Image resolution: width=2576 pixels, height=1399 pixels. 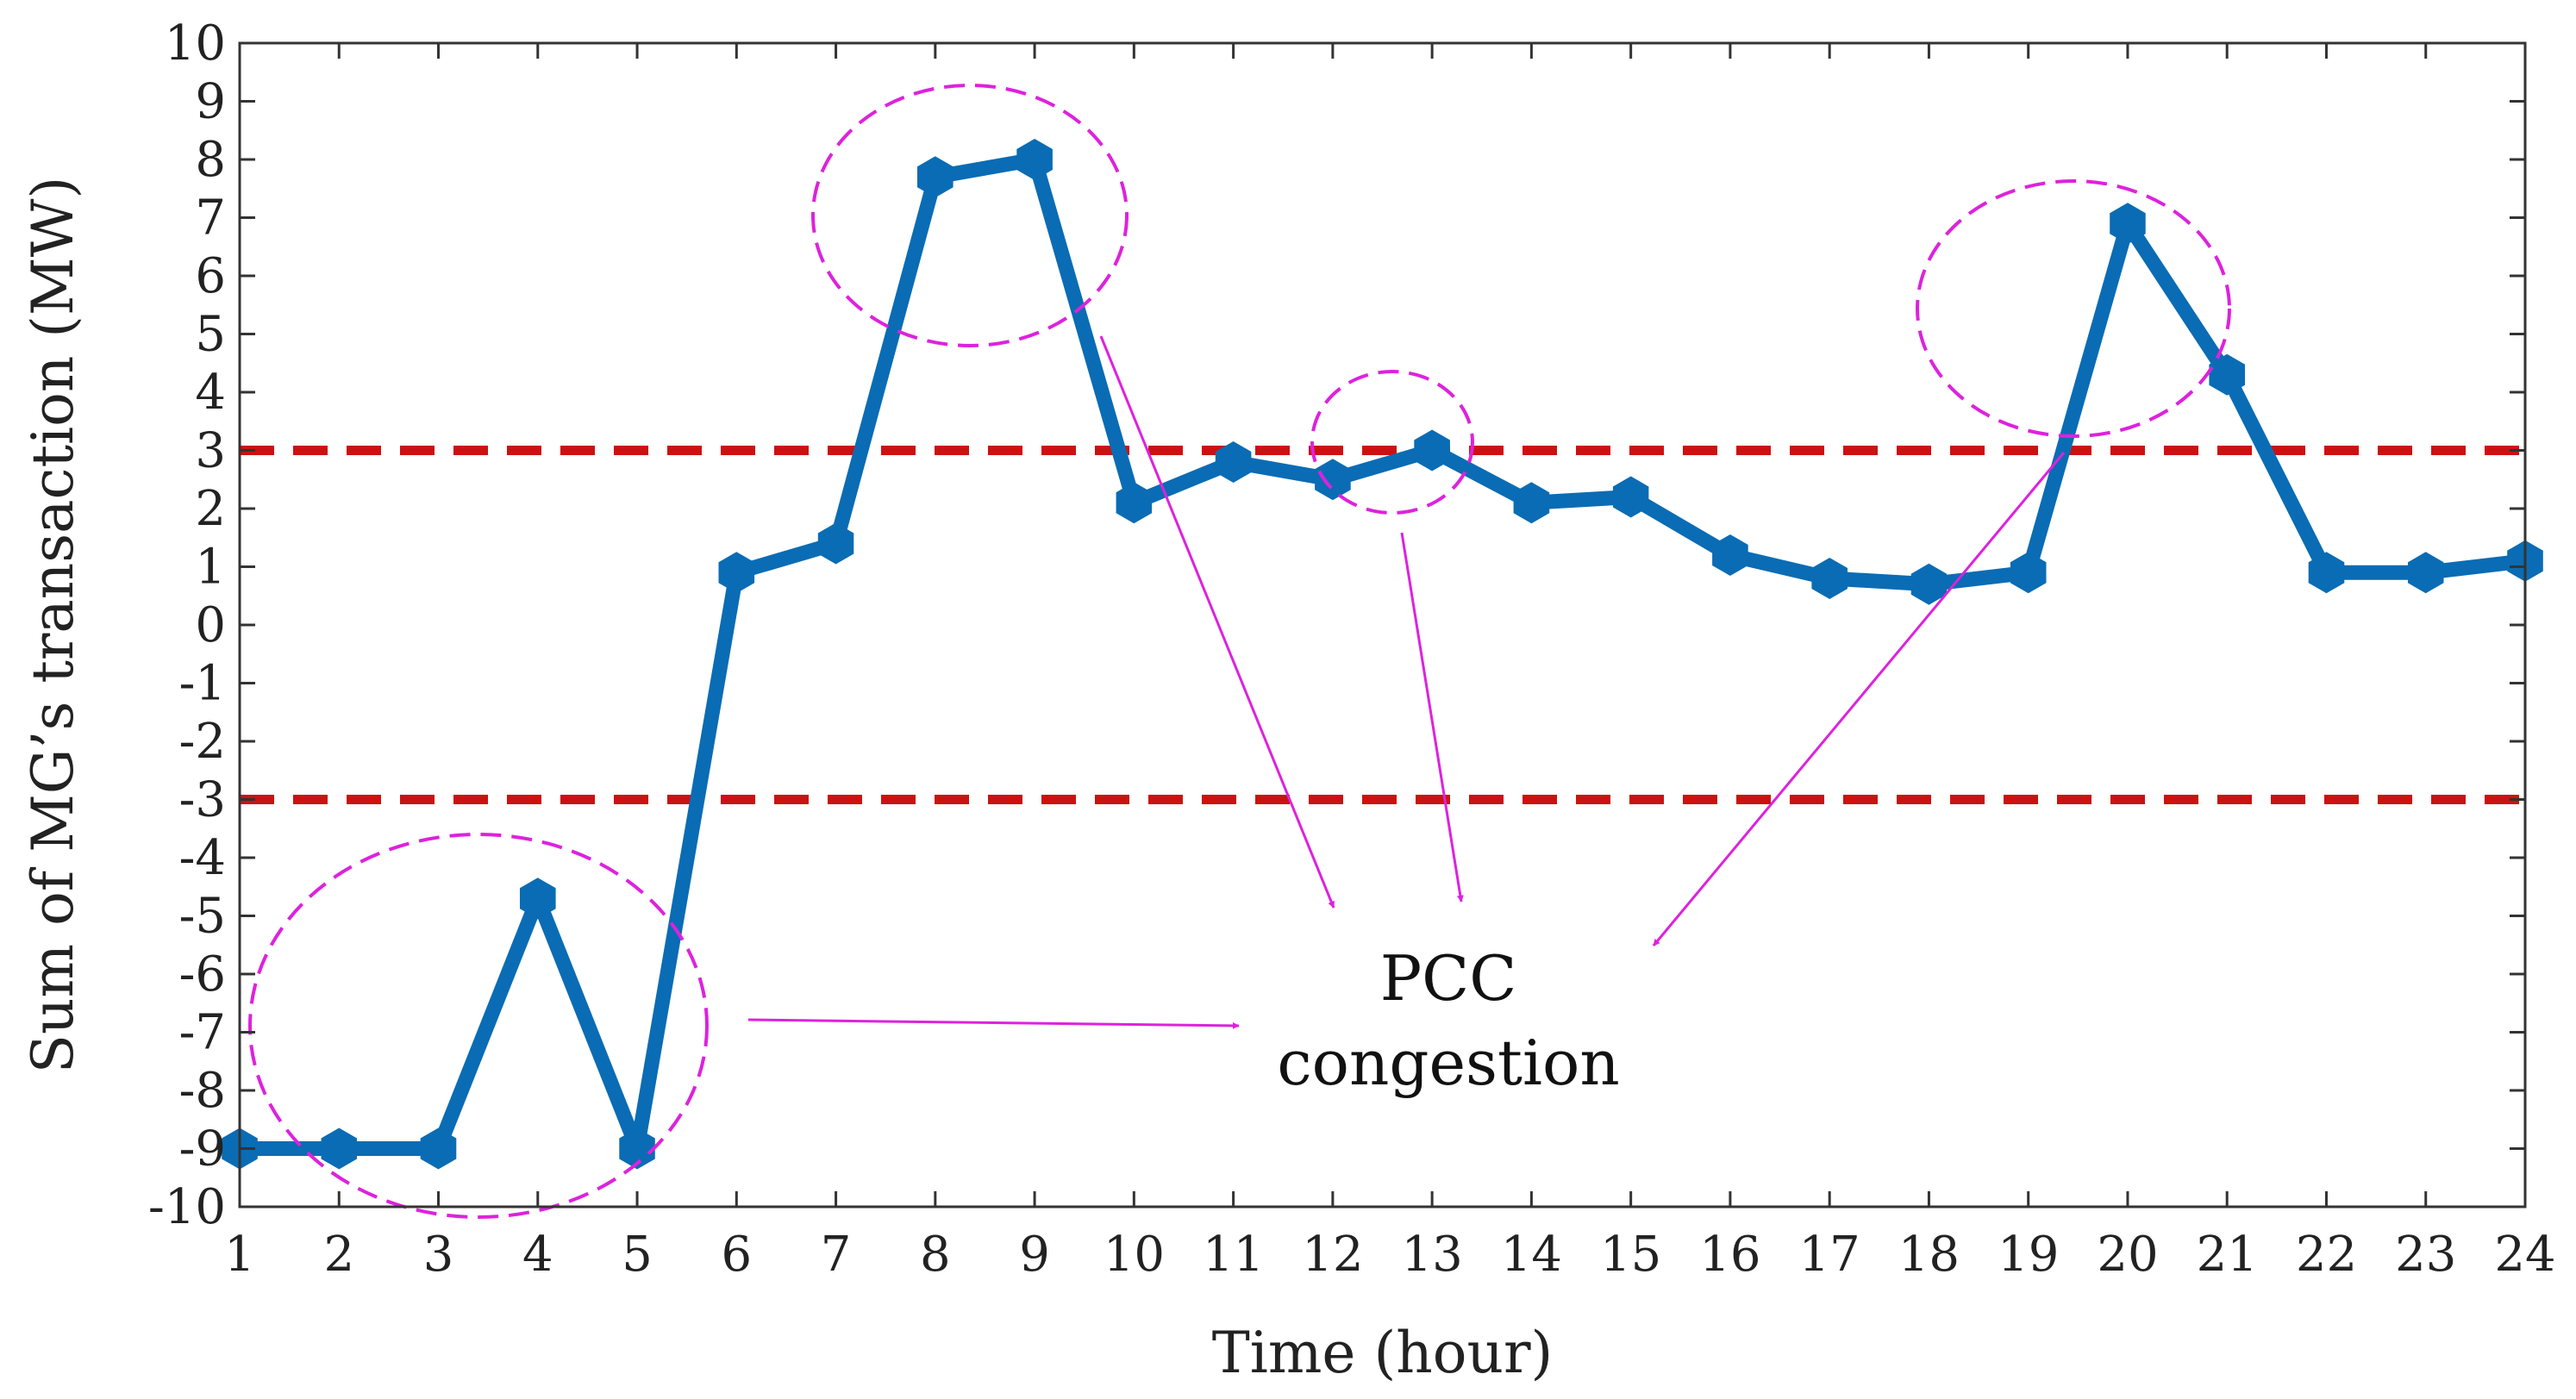 What do you see at coordinates (1134, 1255) in the screenshot?
I see `x-tick-label: 10` at bounding box center [1134, 1255].